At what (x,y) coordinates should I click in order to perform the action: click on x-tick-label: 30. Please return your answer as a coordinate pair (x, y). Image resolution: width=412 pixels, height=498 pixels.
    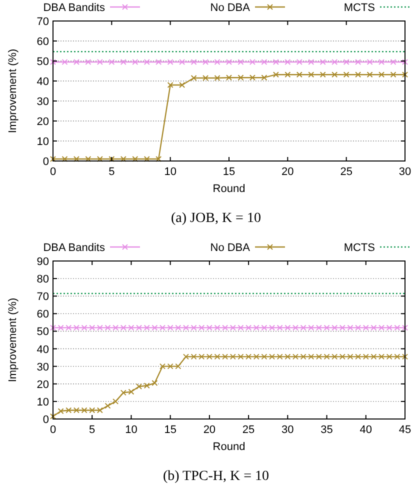
    Looking at the image, I should click on (405, 172).